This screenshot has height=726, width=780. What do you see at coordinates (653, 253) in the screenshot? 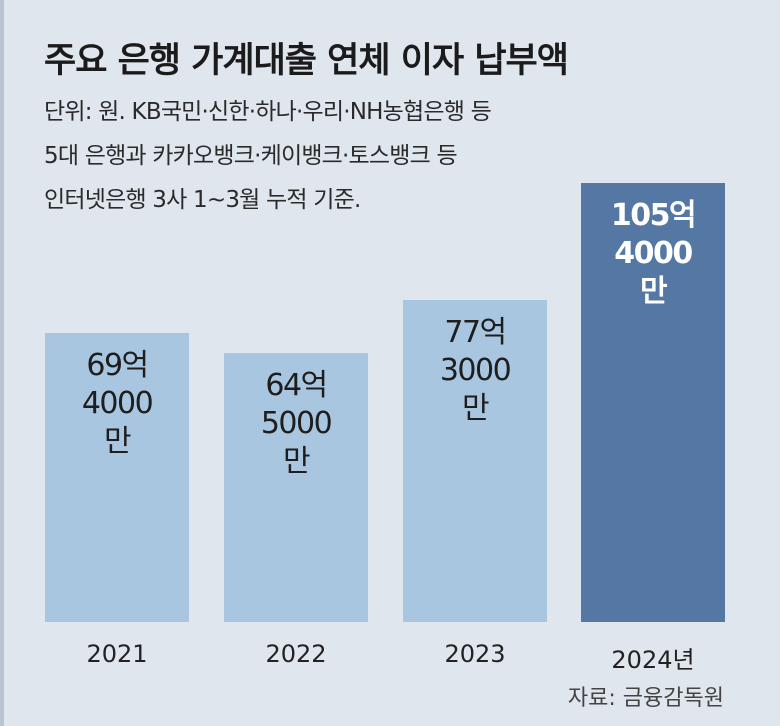
I see `value-label: 105억 4000만` at bounding box center [653, 253].